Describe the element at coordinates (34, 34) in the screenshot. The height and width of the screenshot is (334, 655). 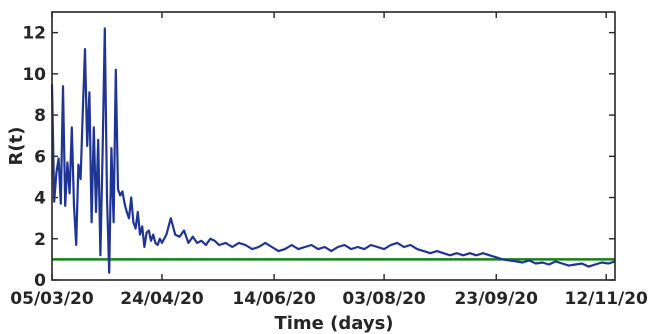
I see `y-tick-label: 12` at that location.